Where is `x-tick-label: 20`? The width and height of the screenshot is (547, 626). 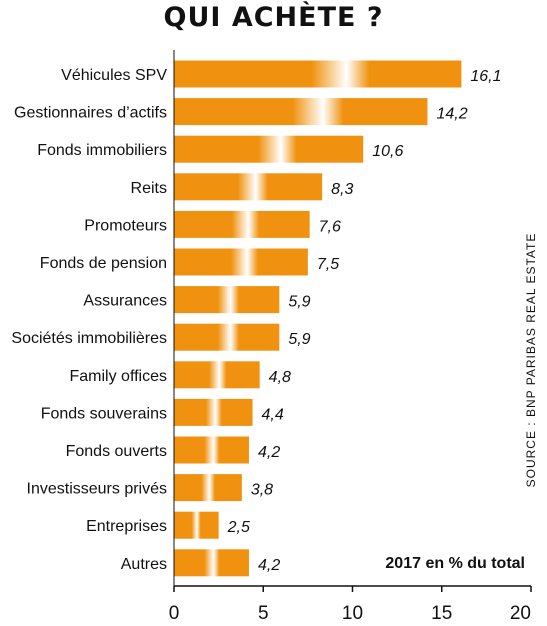
x-tick-label: 20 is located at coordinates (520, 613).